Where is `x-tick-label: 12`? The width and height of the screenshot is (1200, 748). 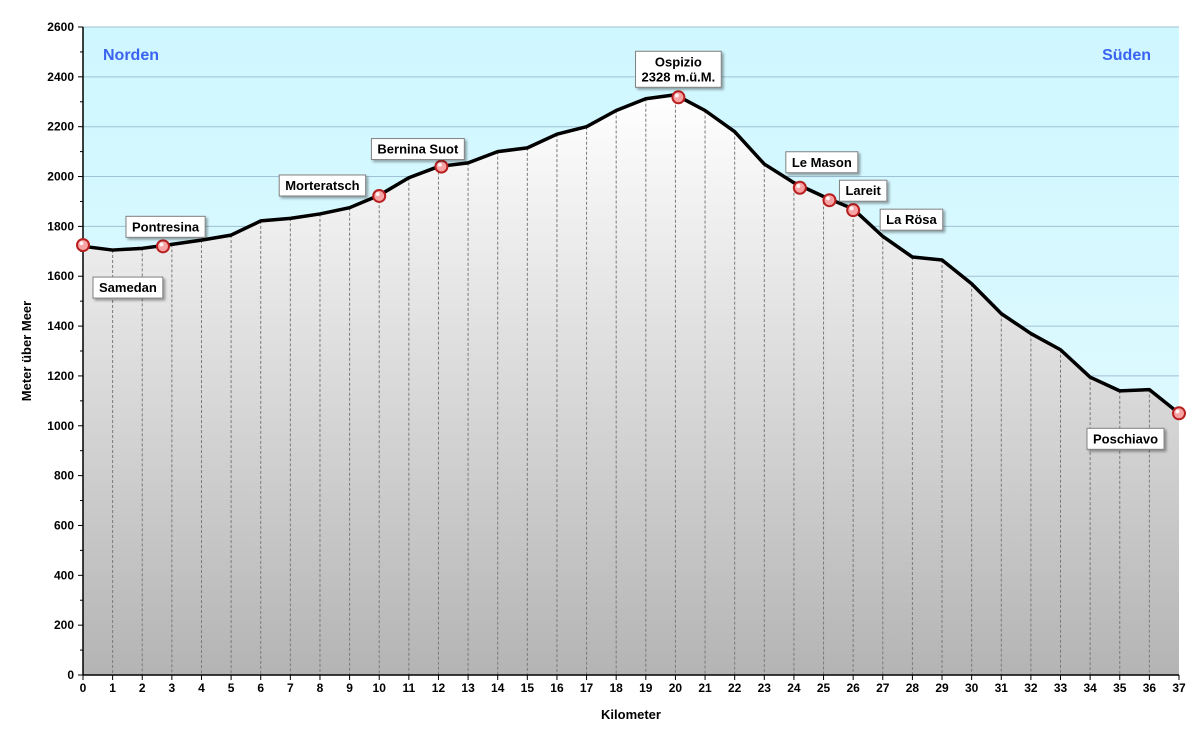 x-tick-label: 12 is located at coordinates (439, 688).